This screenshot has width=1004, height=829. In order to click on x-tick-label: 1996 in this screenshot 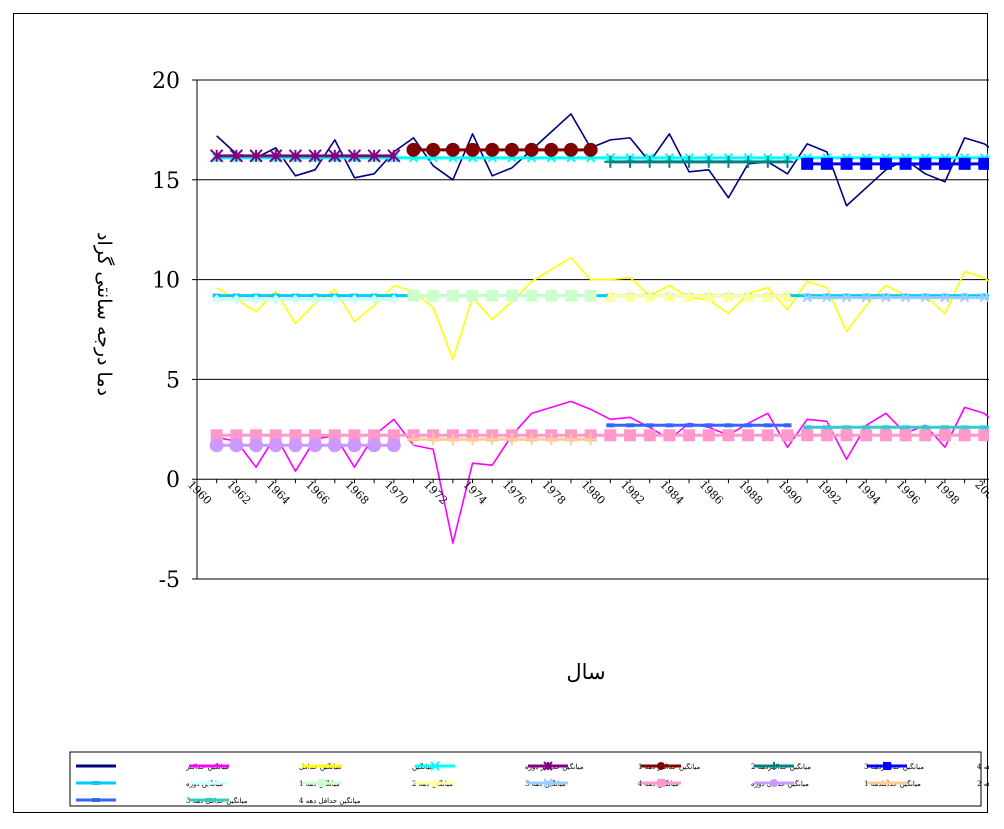, I will do `click(908, 492)`.